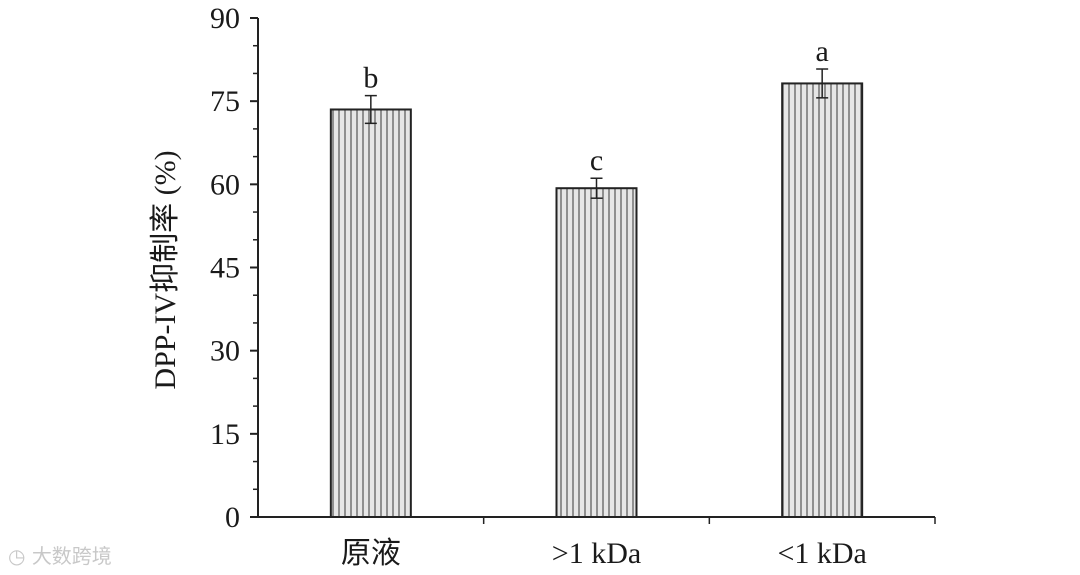 Image resolution: width=1080 pixels, height=575 pixels. I want to click on x-tick-label: <1 kDa, so click(821, 553).